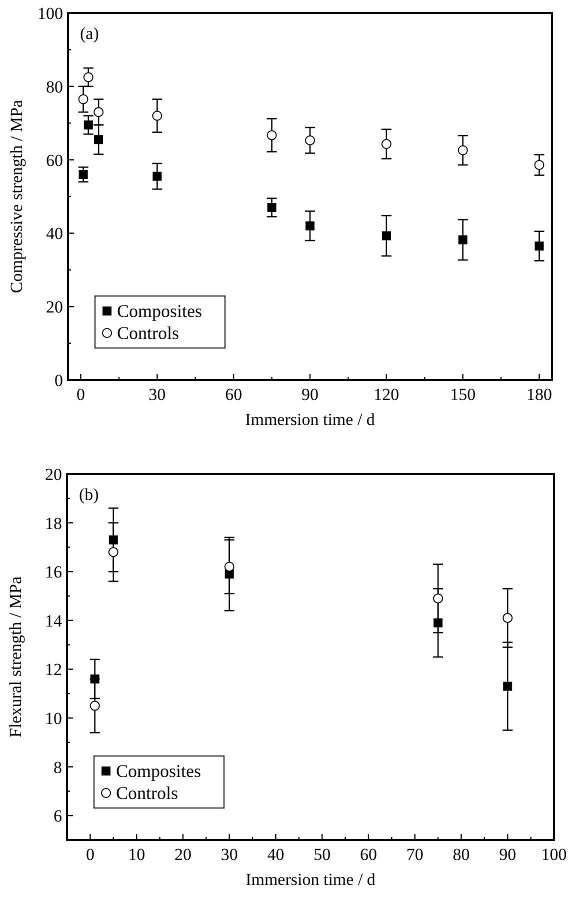 Image resolution: width=568 pixels, height=900 pixels. What do you see at coordinates (387, 394) in the screenshot?
I see `x-tick-label: 120` at bounding box center [387, 394].